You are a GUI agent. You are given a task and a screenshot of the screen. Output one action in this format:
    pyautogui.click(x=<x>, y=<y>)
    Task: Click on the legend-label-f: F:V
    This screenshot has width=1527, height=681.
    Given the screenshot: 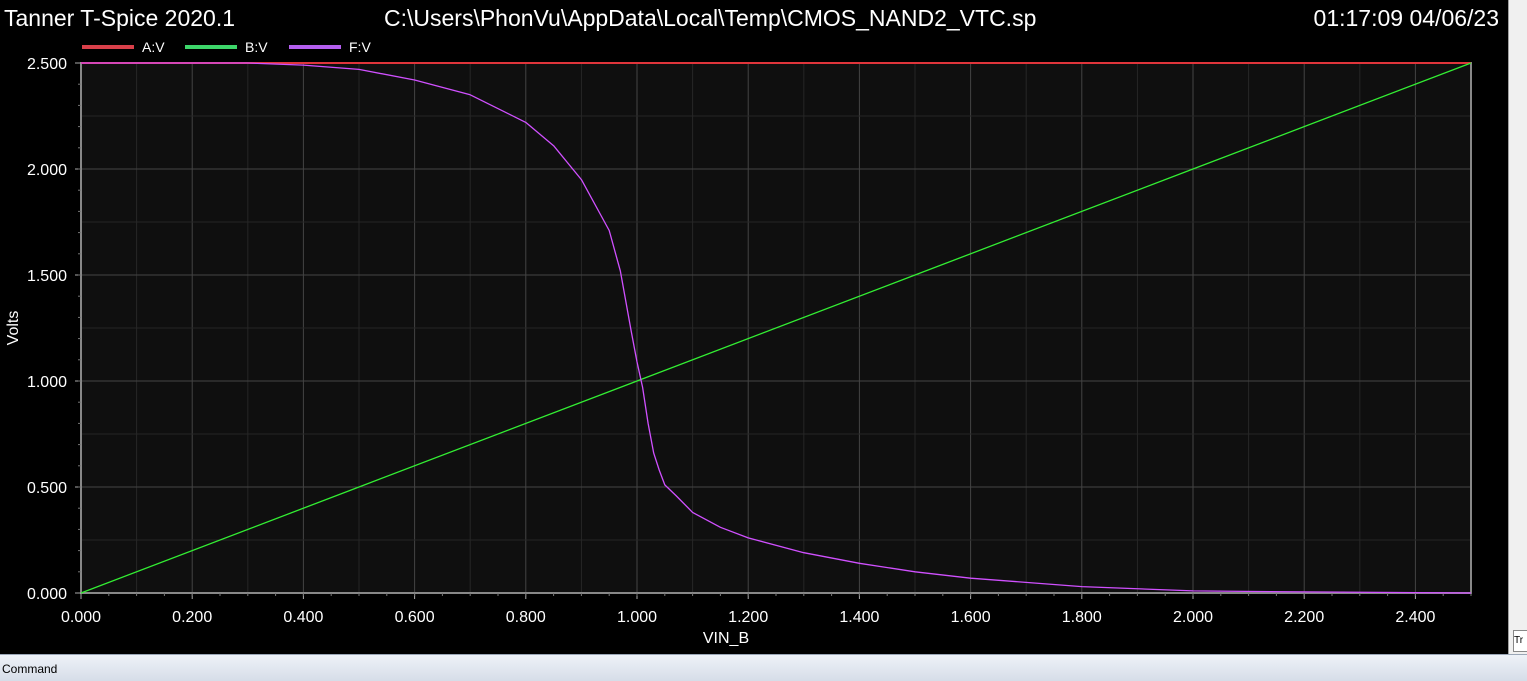 What is the action you would take?
    pyautogui.click(x=360, y=47)
    